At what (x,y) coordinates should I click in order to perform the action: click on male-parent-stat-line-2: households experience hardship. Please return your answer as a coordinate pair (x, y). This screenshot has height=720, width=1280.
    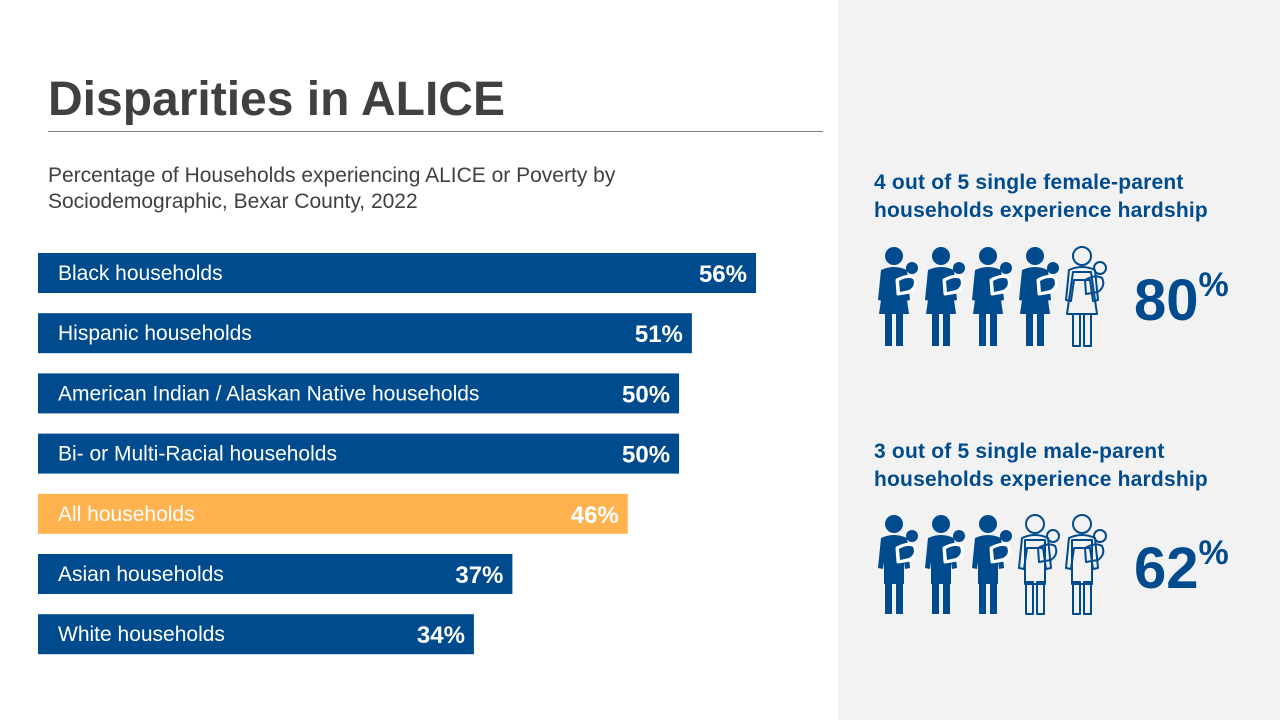
    Looking at the image, I should click on (1041, 479).